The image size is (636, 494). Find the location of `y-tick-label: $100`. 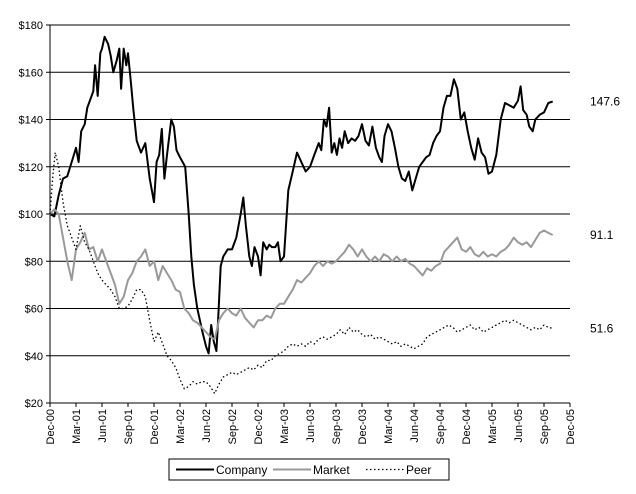

y-tick-label: $100 is located at coordinates (31, 215).